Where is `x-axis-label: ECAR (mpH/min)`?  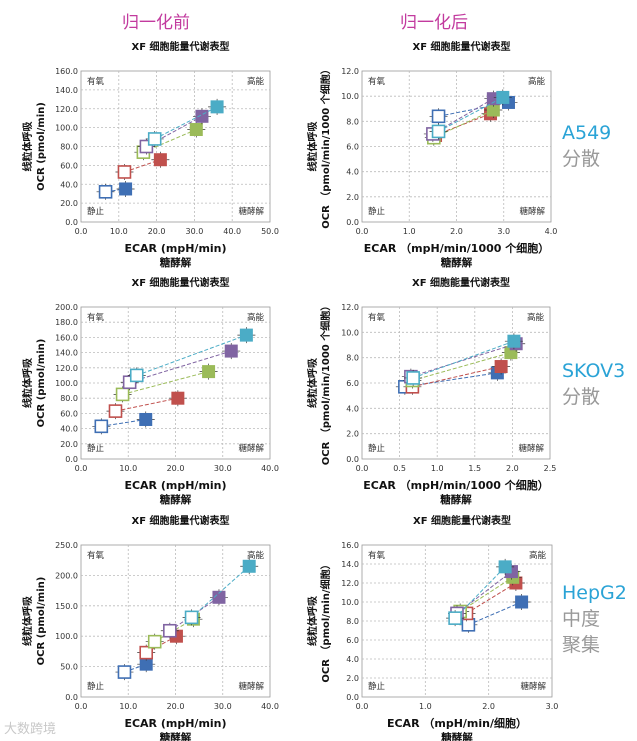
x-axis-label: ECAR (mpH/min) is located at coordinates (175, 248).